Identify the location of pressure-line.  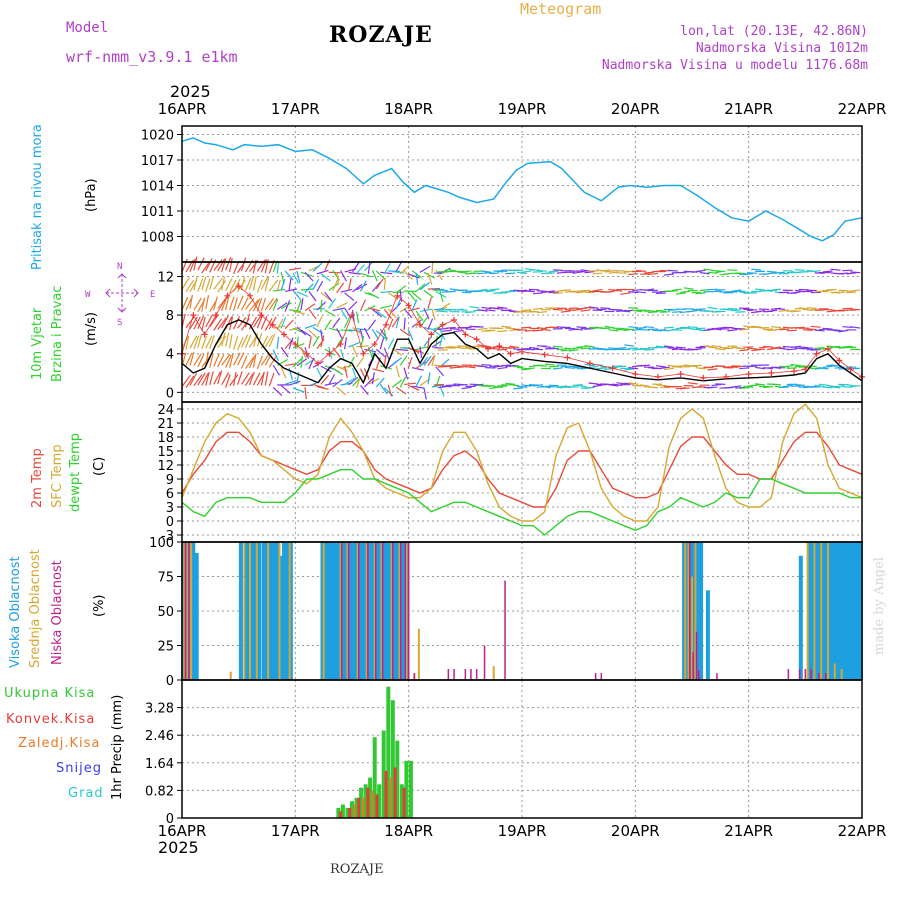
(522, 189).